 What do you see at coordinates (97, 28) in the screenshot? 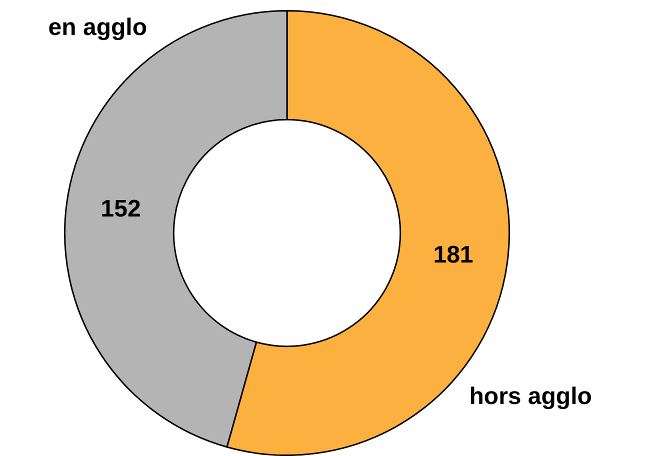
I see `slice-label: en agglo` at bounding box center [97, 28].